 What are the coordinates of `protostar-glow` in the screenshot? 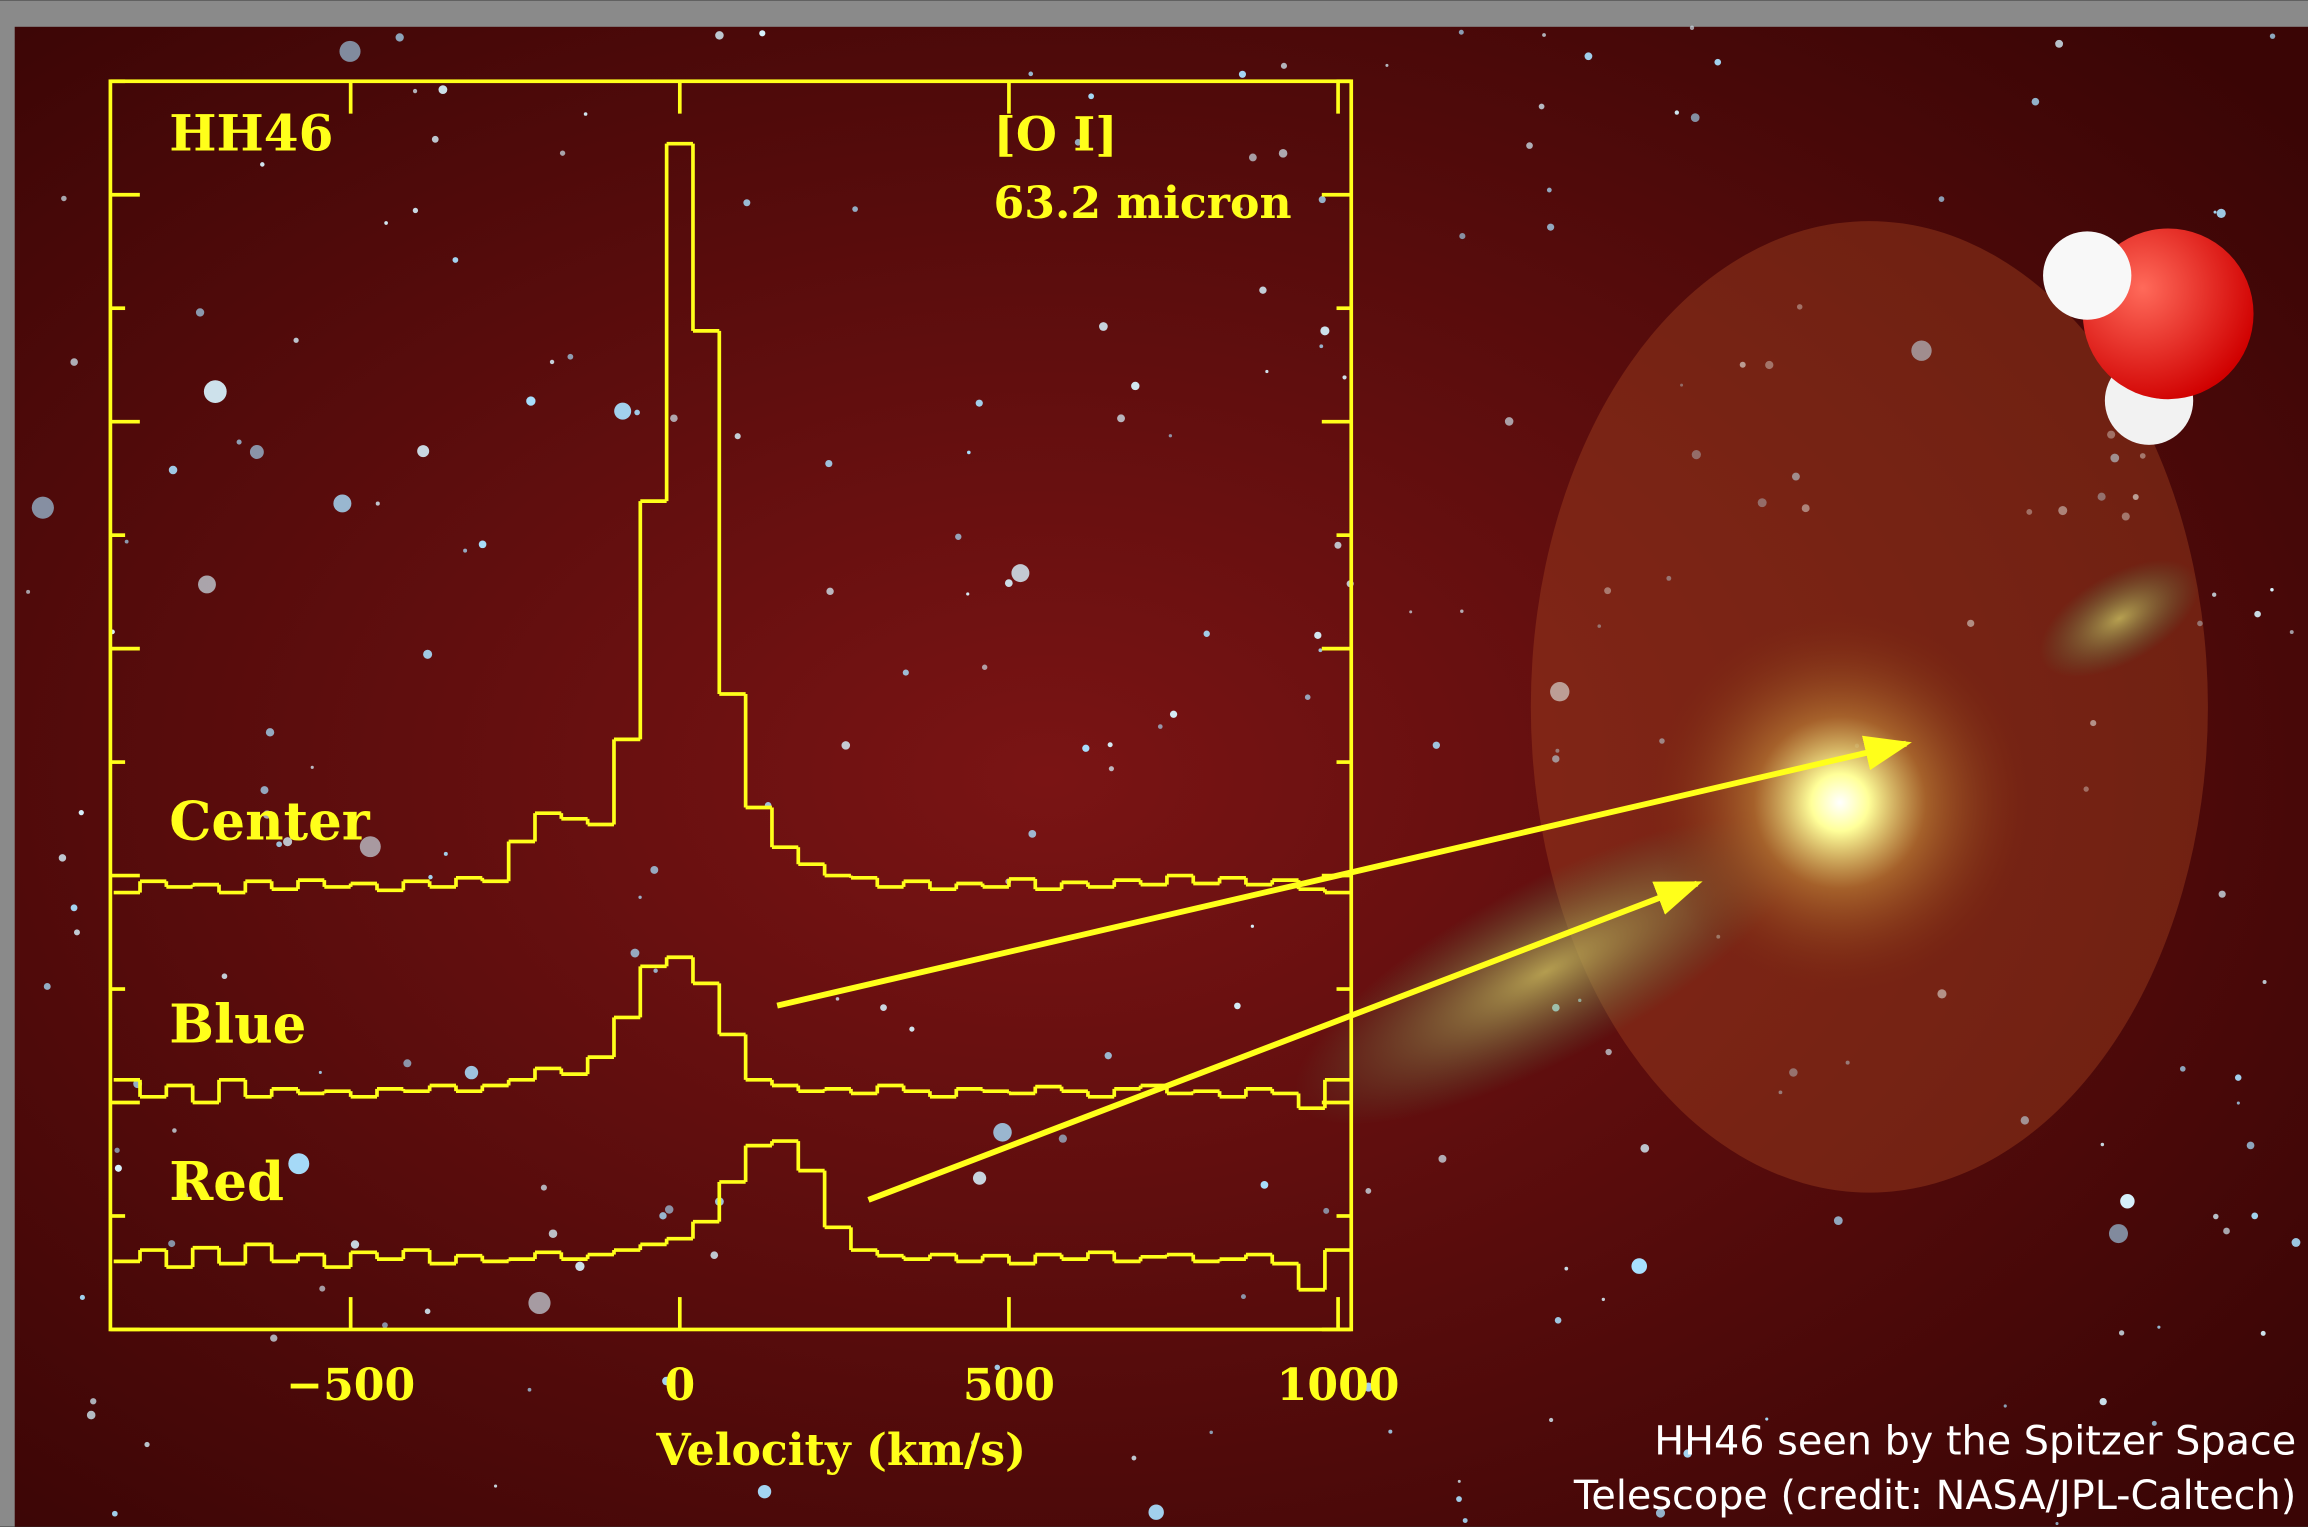 It's located at (1840, 802).